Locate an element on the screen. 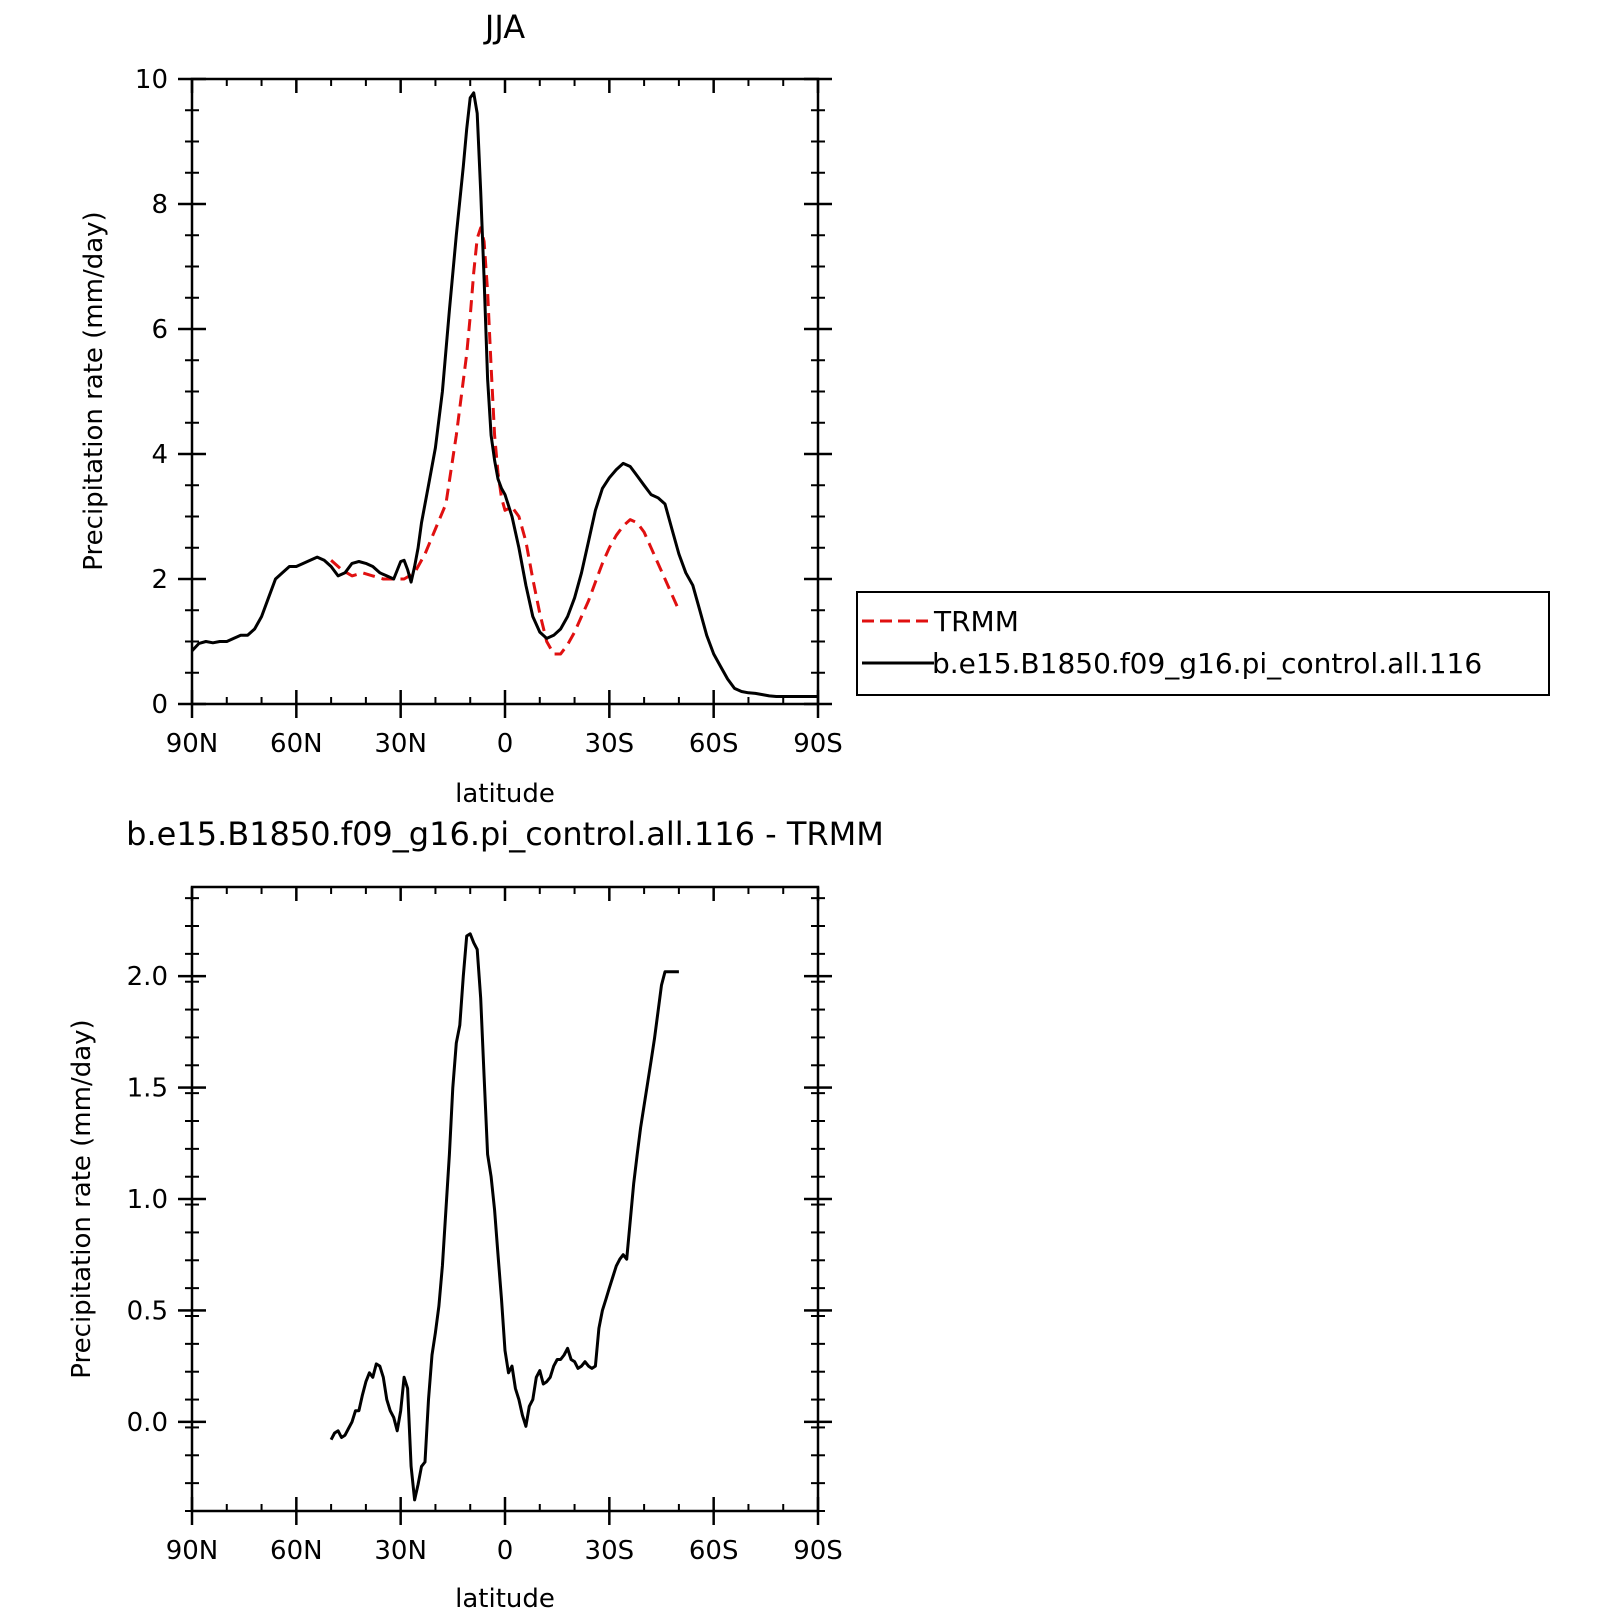 Image resolution: width=1616 pixels, height=1613 pixels. bottom-x-tick-label: 90S is located at coordinates (818, 1551).